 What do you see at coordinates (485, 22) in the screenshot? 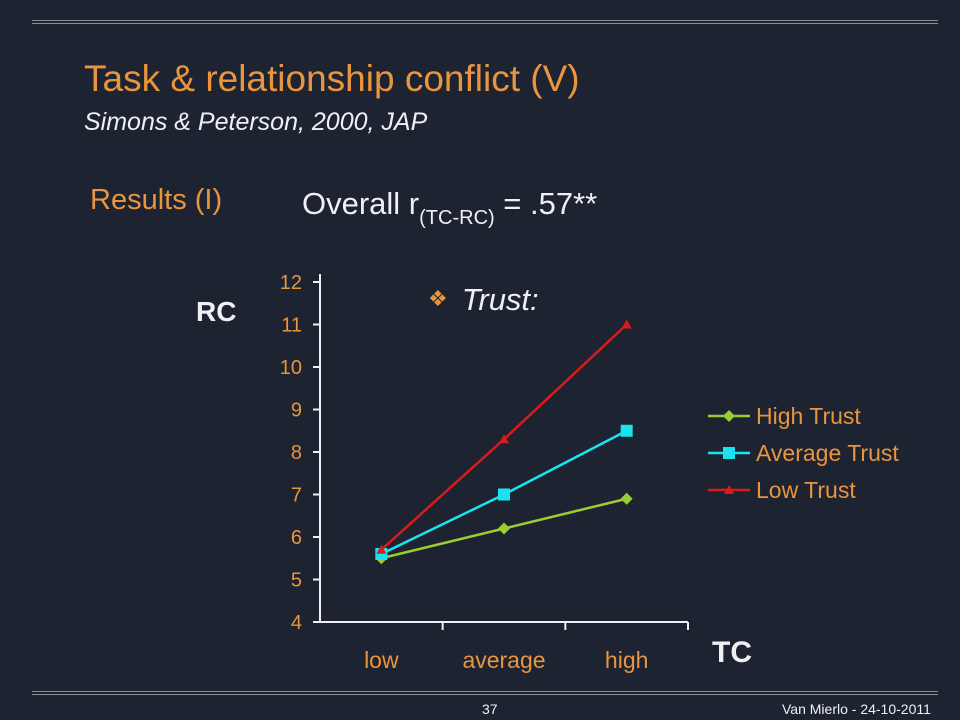
I see `top-rule` at bounding box center [485, 22].